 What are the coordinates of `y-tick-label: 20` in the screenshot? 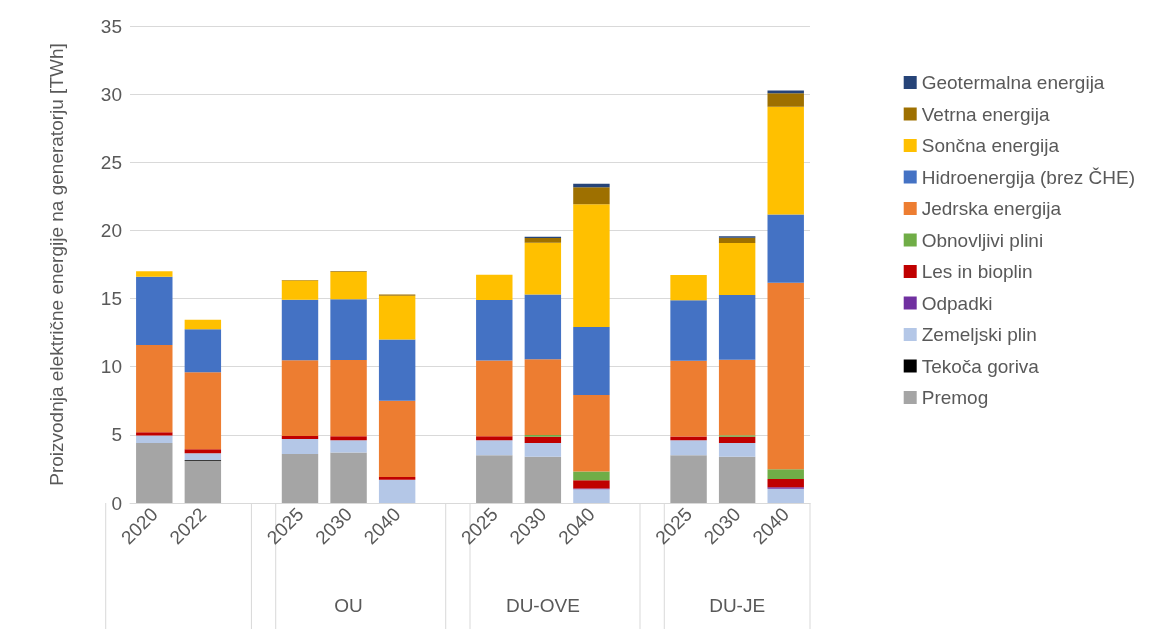 It's located at (111, 230).